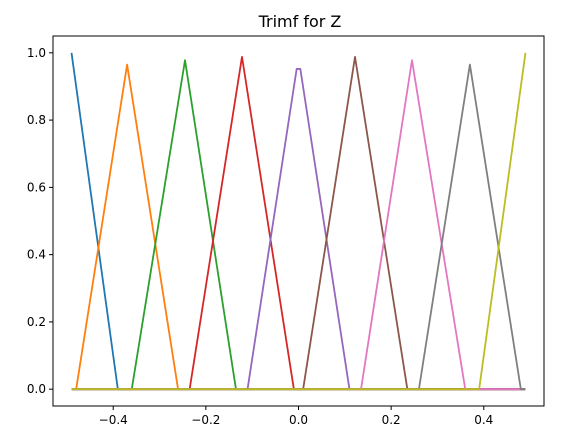 The height and width of the screenshot is (441, 583). Describe the element at coordinates (298, 420) in the screenshot. I see `x-tick-label: 0.0` at that location.